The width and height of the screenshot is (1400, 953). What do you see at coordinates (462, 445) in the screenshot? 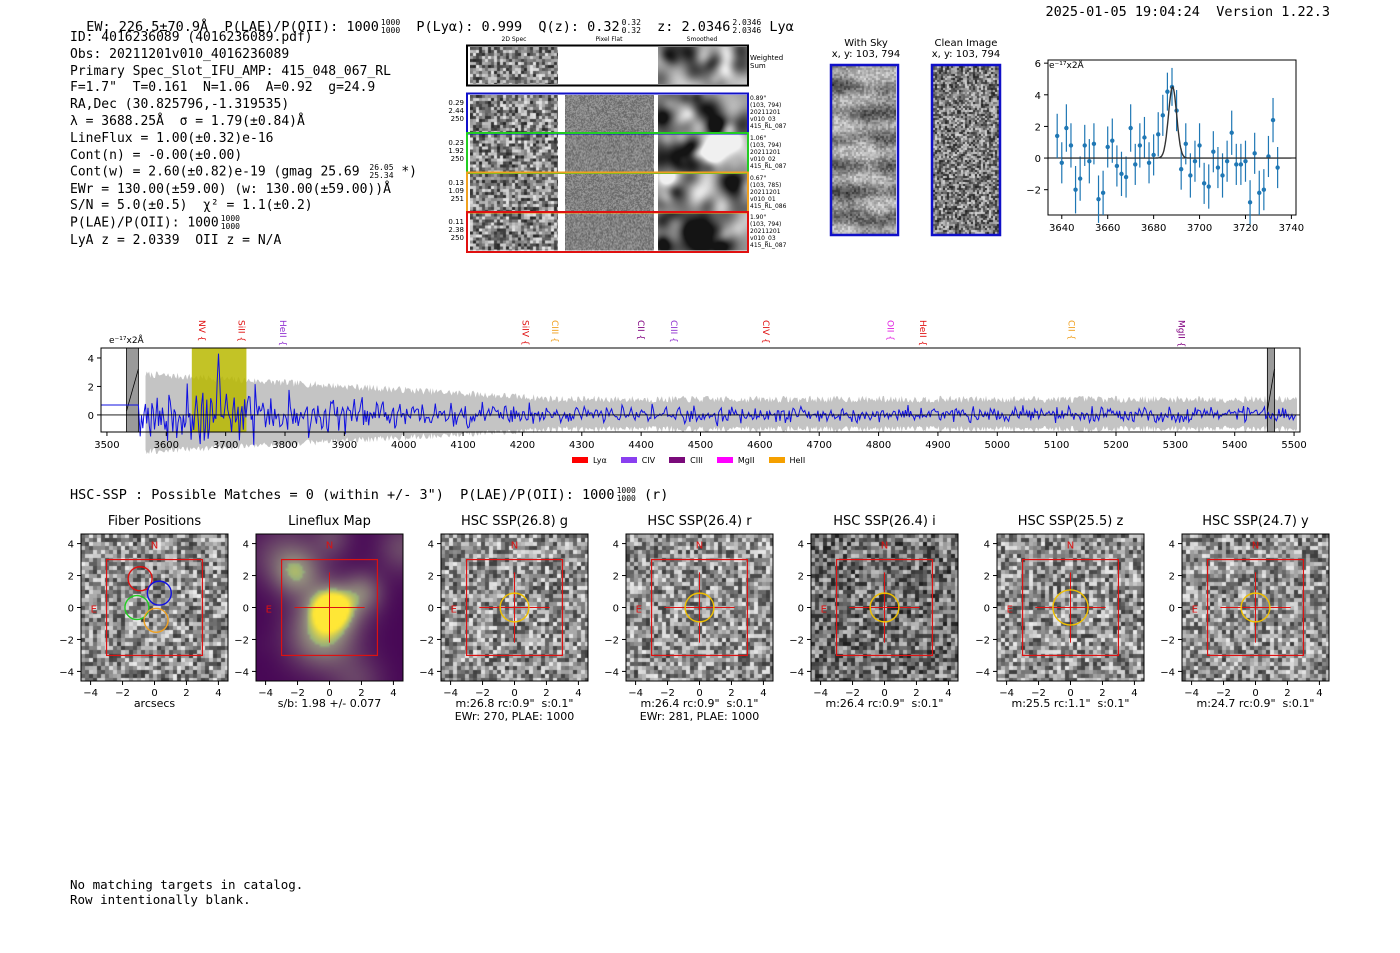
I see `spectrum-xtick-label: 4100` at bounding box center [462, 445].